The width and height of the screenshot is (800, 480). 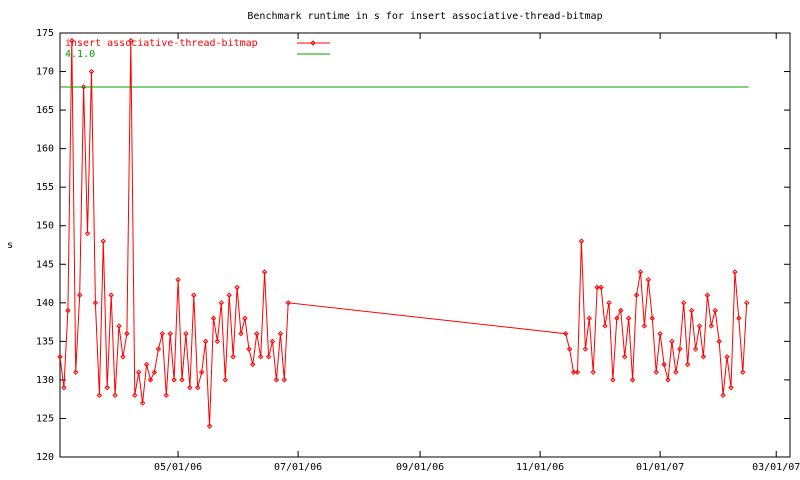 I want to click on x-tick-label: 01/01/07, so click(x=660, y=467).